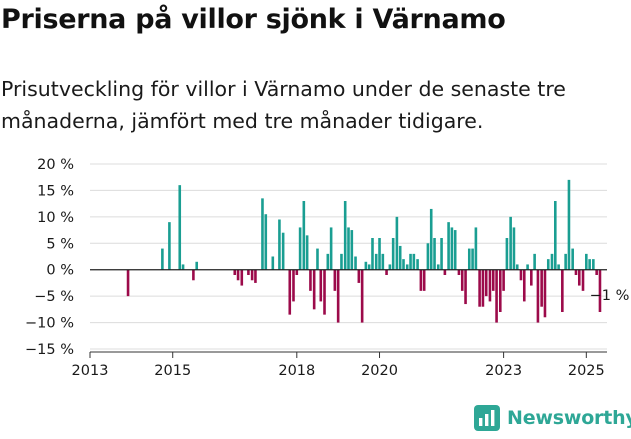 This screenshot has height=439, width=631. I want to click on newsworthy-logo: Newsworthy, so click(552, 418).